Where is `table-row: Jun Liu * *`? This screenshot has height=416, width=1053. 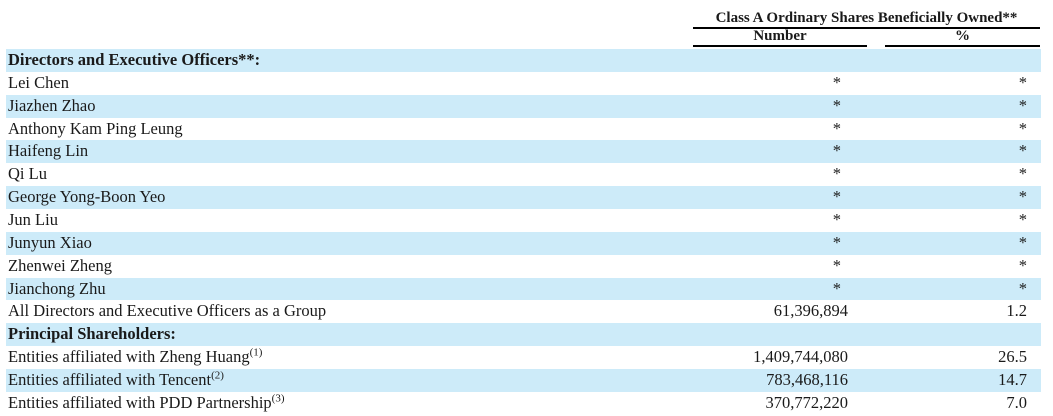 table-row: Jun Liu * * is located at coordinates (523, 220).